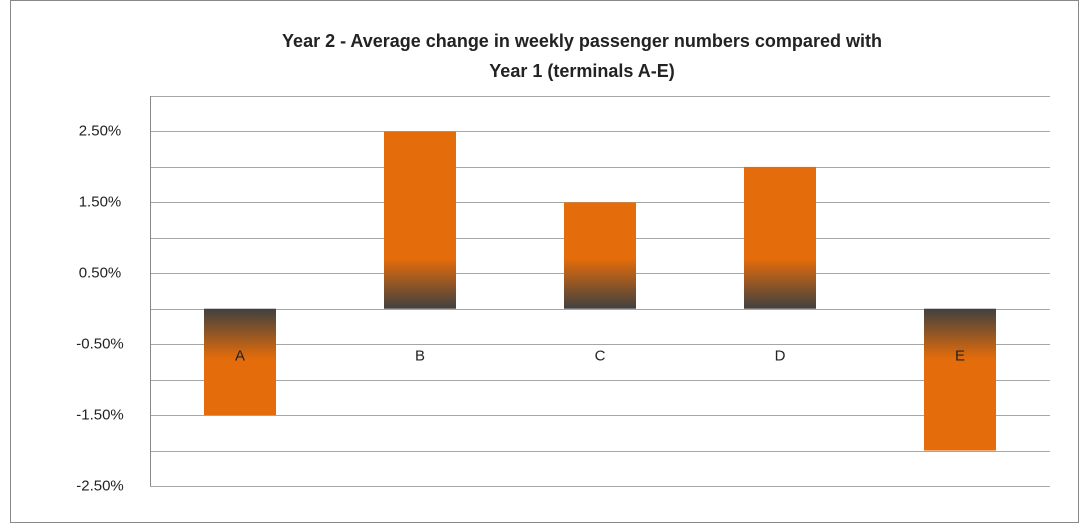  Describe the element at coordinates (581, 71) in the screenshot. I see `chart-title: Year 1 (terminals A-E)` at that location.